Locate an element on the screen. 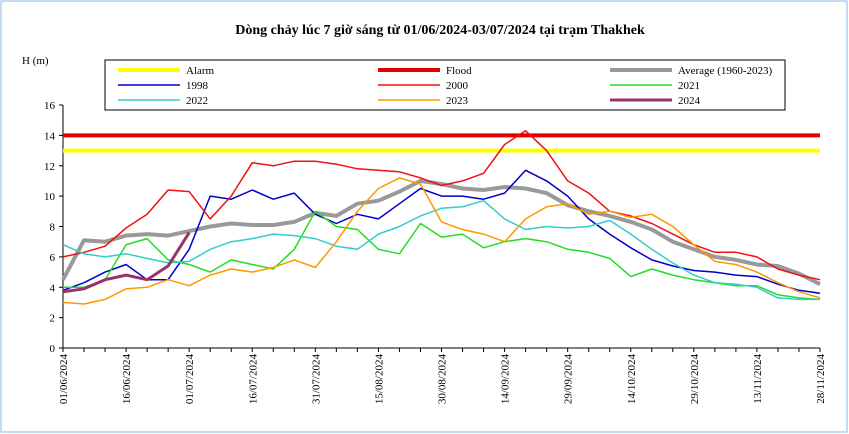 Image resolution: width=849 pixels, height=434 pixels. x-tick-label: 15/08/2024 is located at coordinates (379, 379).